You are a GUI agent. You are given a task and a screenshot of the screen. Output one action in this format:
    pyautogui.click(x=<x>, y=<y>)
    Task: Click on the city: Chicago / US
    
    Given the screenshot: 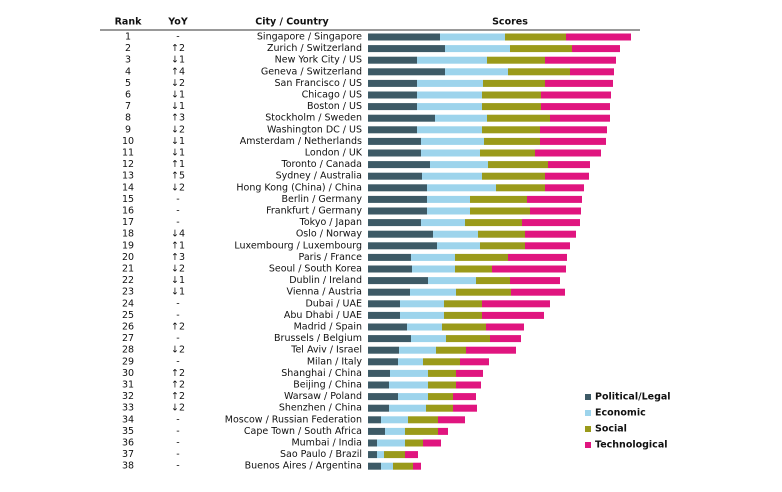 What is the action you would take?
    pyautogui.click(x=332, y=95)
    